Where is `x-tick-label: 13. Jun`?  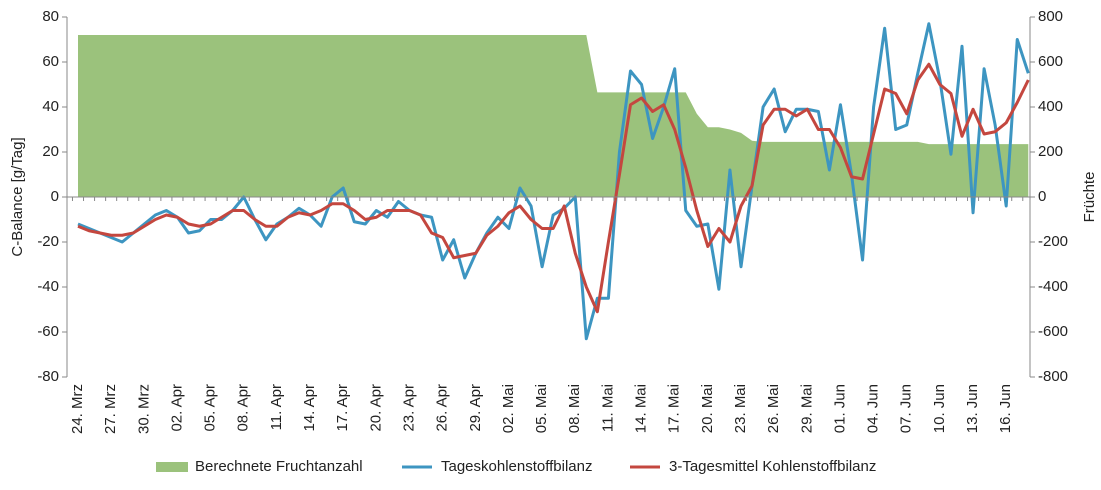
x-tick-label: 13. Jun is located at coordinates (972, 408).